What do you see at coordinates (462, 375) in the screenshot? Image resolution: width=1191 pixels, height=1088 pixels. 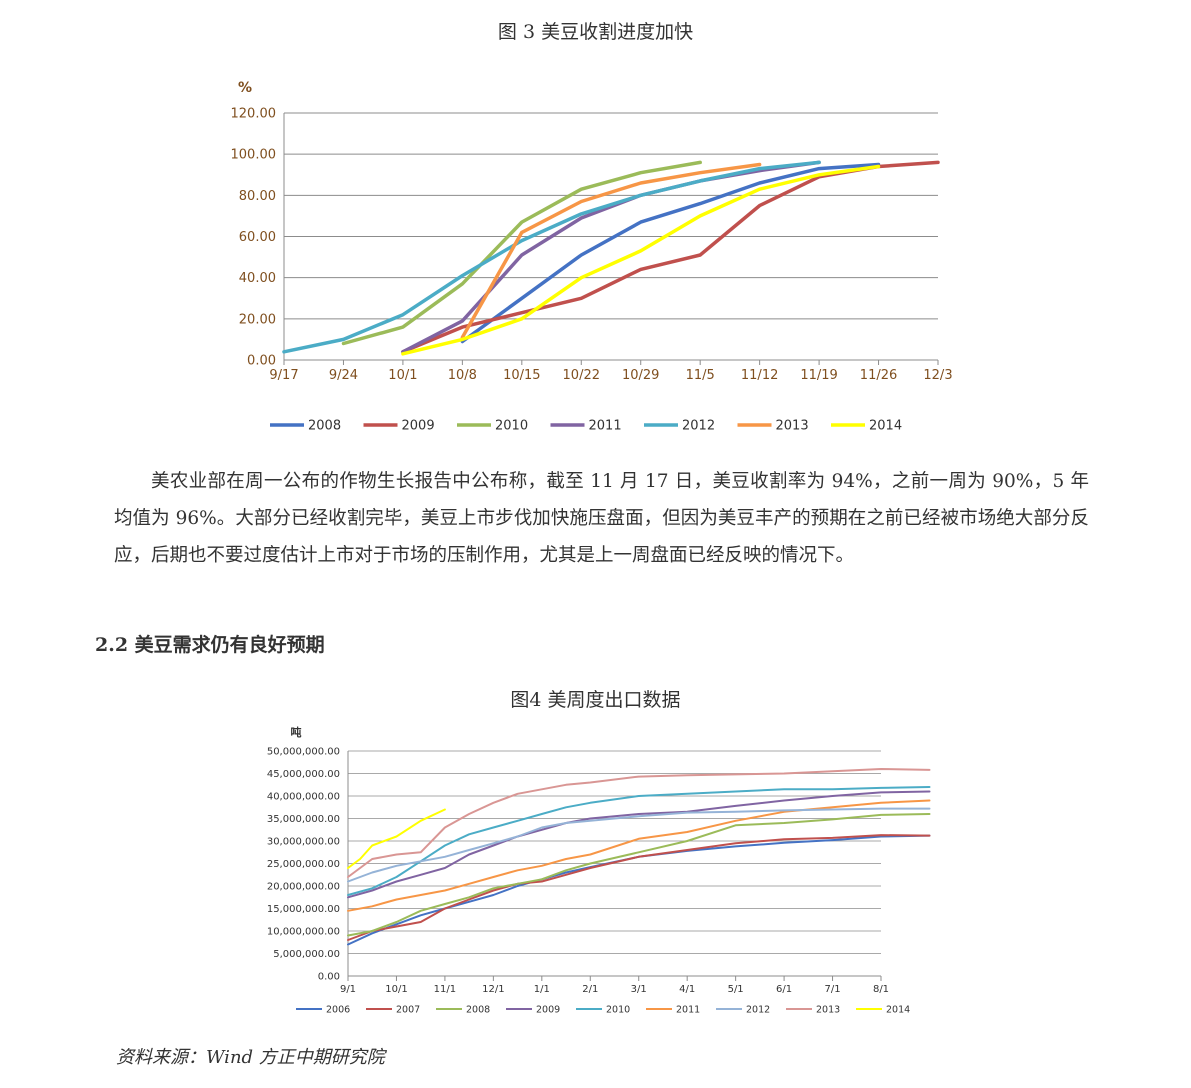 I see `x-tick-label: 10/8` at bounding box center [462, 375].